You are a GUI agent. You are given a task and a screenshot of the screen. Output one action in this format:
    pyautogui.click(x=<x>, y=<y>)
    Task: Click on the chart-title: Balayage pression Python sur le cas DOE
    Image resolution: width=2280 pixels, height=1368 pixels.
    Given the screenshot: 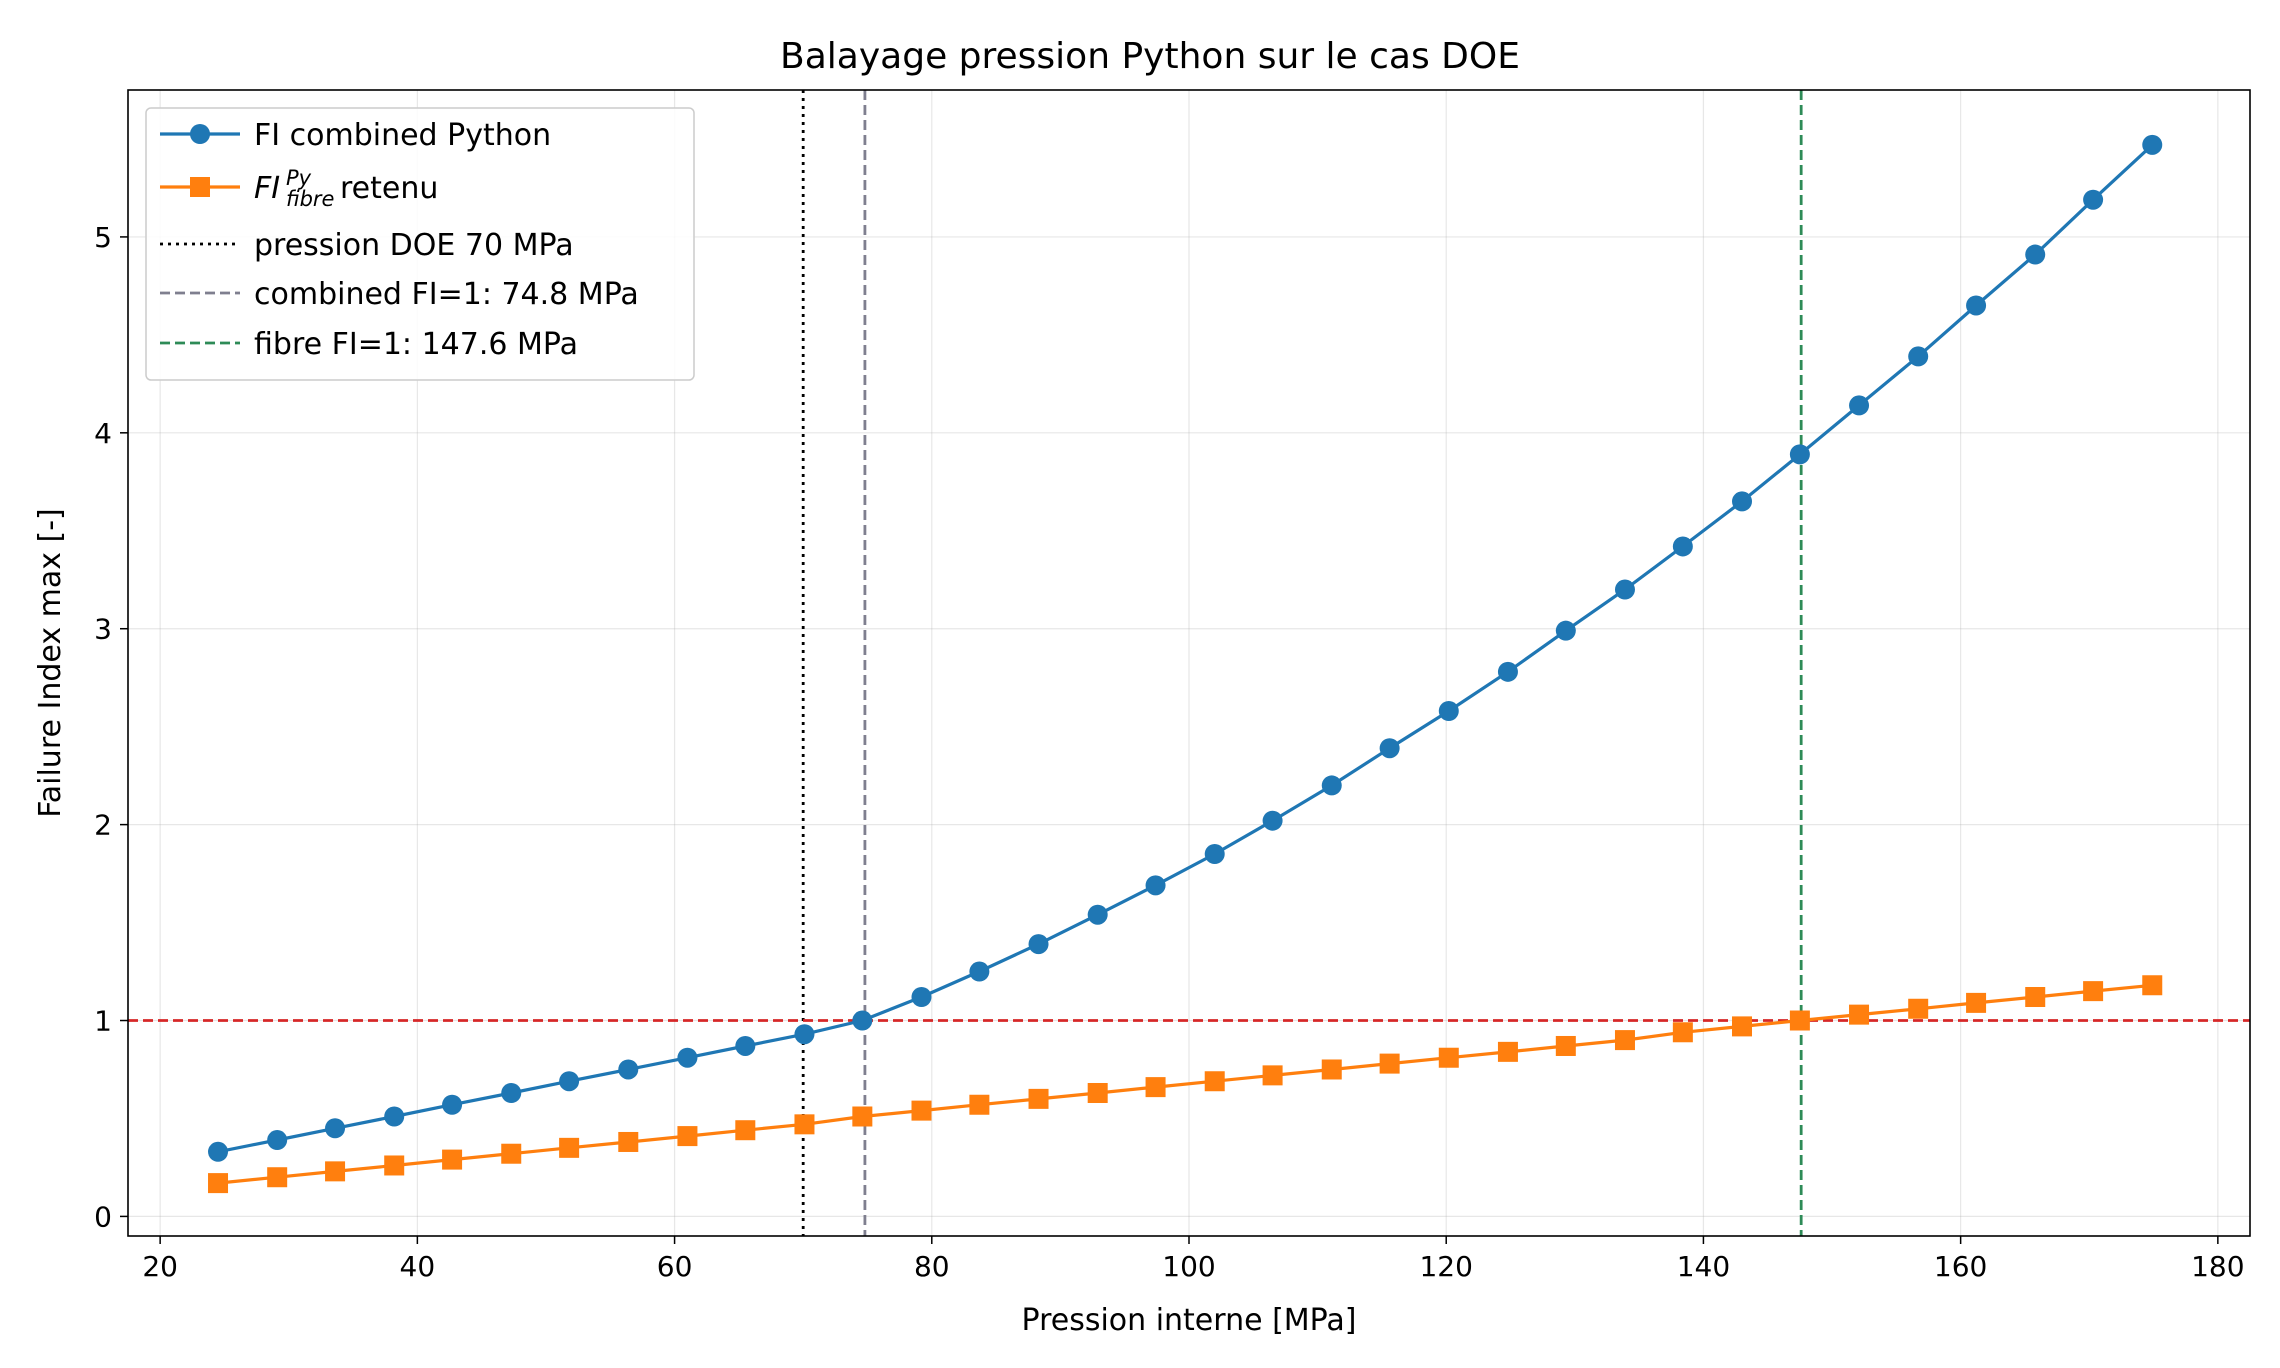 What is the action you would take?
    pyautogui.click(x=1150, y=56)
    